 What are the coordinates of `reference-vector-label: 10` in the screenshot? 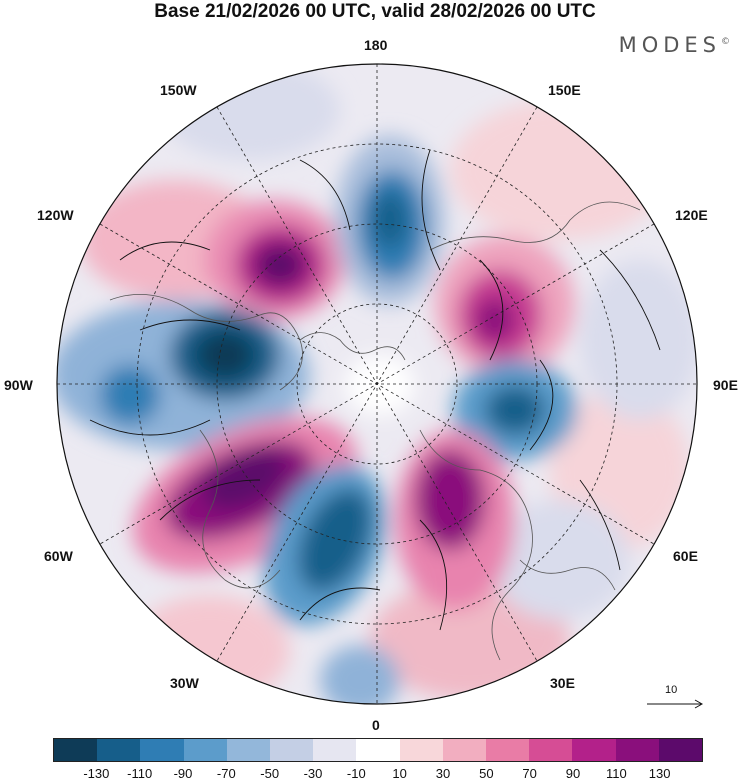 It's located at (671, 690).